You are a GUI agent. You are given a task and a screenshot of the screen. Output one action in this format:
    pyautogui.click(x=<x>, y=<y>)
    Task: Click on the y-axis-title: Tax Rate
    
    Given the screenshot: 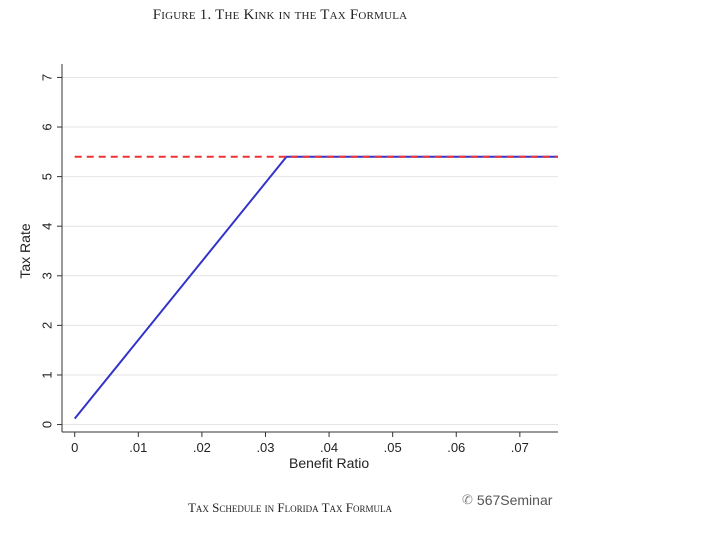 What is the action you would take?
    pyautogui.click(x=25, y=250)
    